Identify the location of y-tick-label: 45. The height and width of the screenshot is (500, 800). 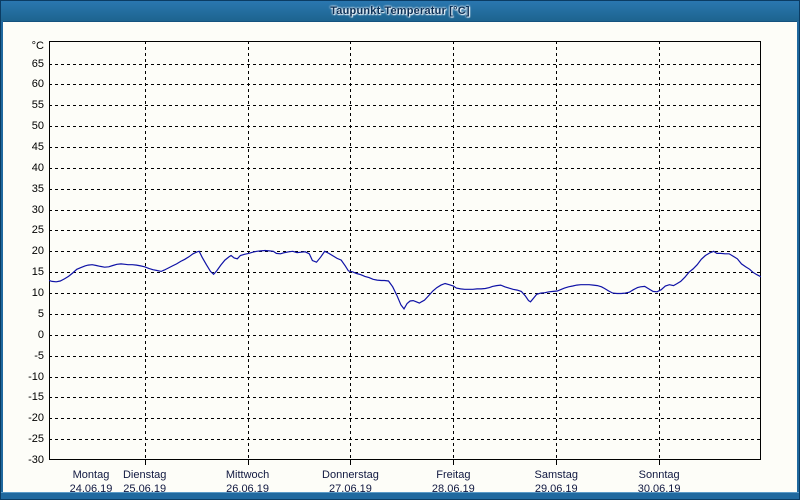
(37, 147).